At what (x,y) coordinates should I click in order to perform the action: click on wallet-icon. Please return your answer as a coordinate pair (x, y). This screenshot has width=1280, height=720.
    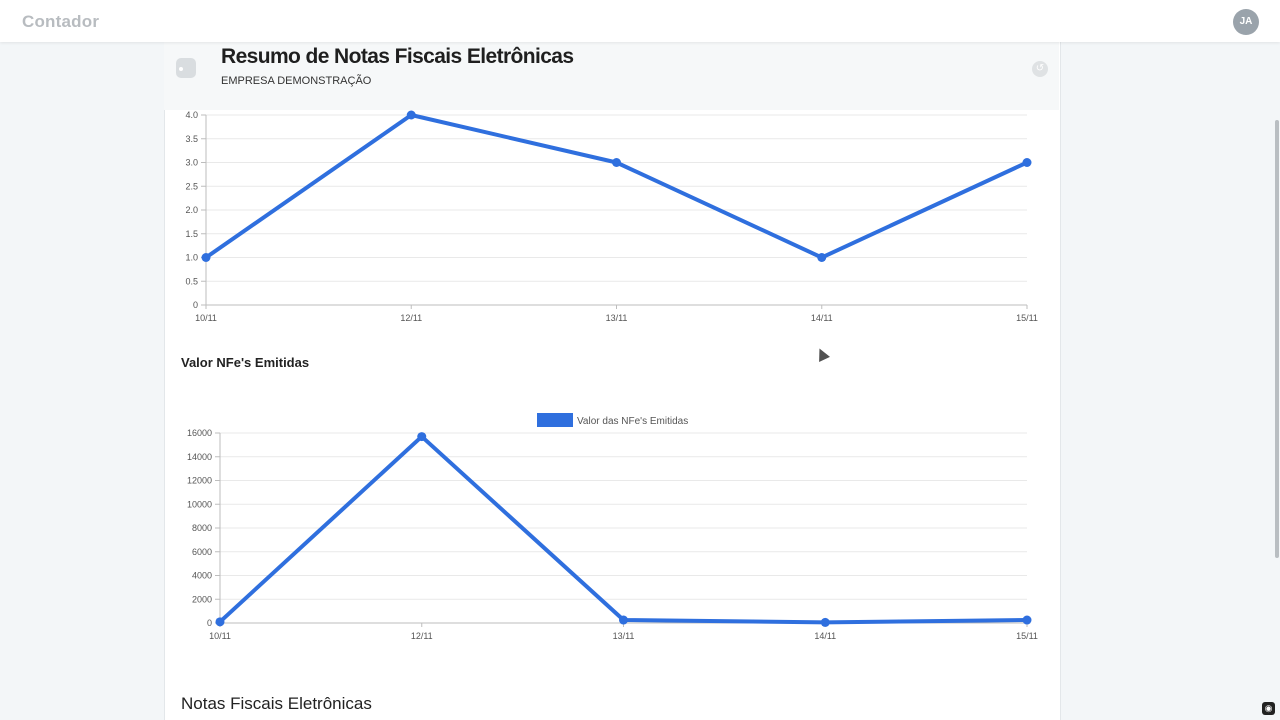
    Looking at the image, I should click on (186, 68).